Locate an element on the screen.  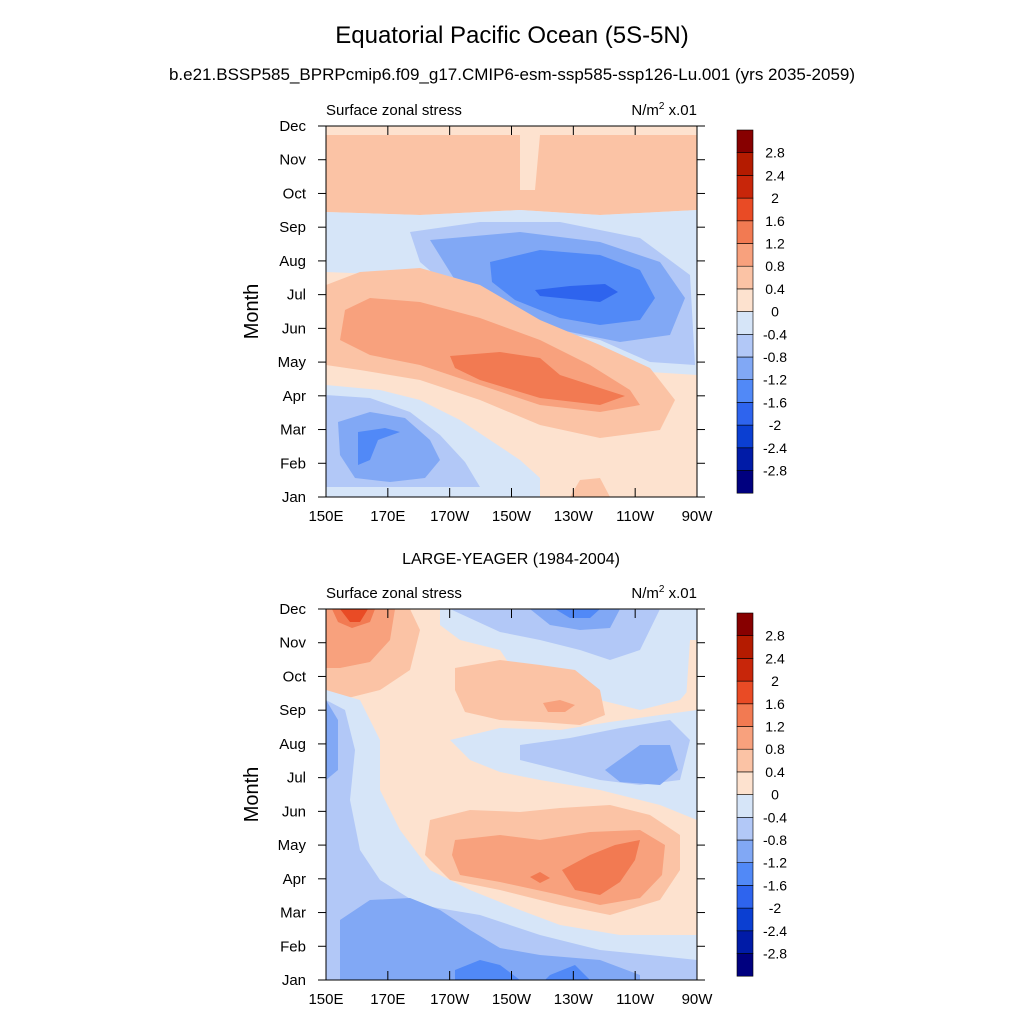
colorbar-label: 2.4 is located at coordinates (775, 175).